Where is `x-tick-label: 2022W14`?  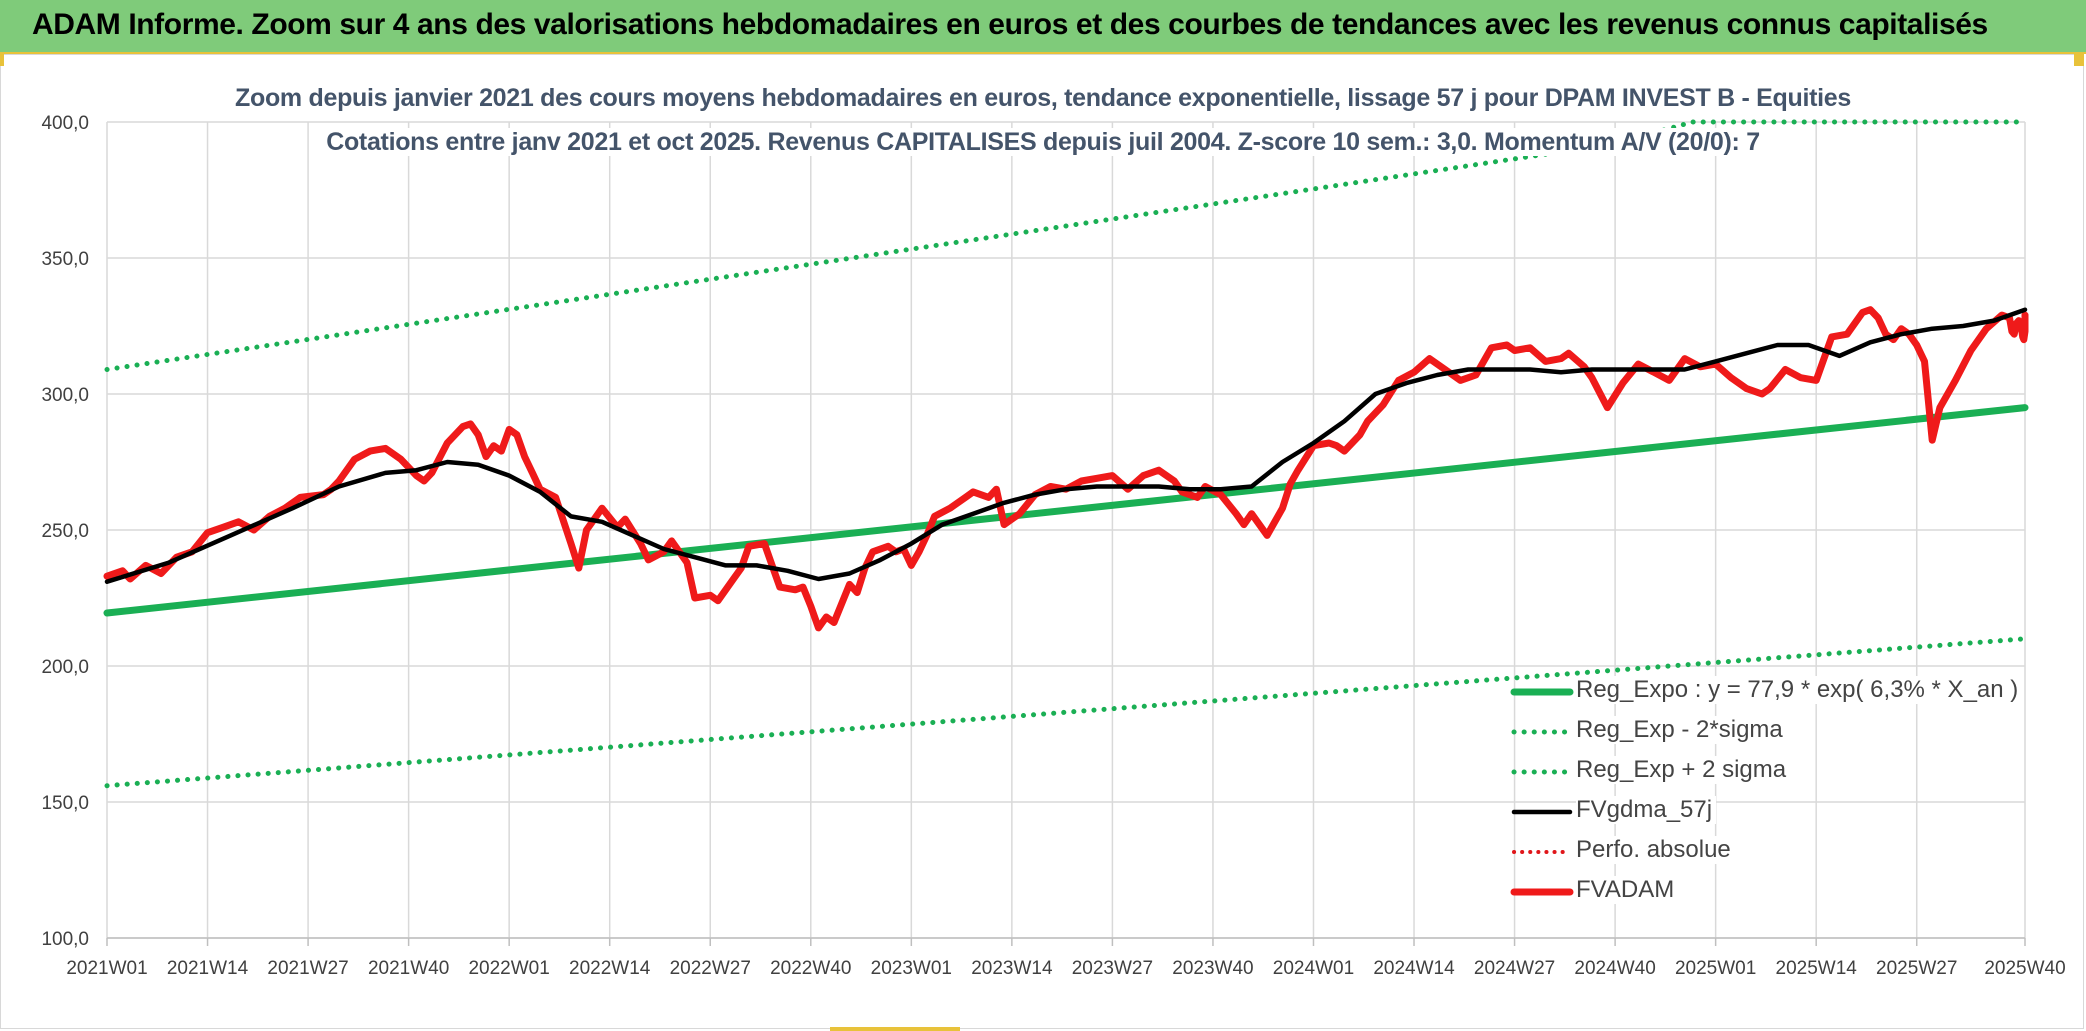
x-tick-label: 2022W14 is located at coordinates (610, 968).